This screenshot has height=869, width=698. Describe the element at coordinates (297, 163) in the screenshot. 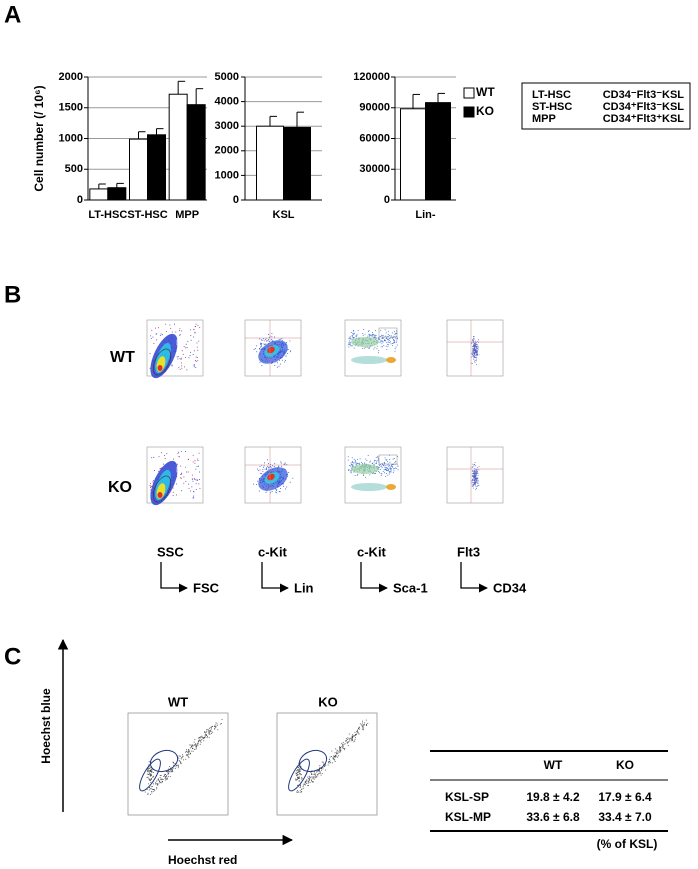

I see `bar` at that location.